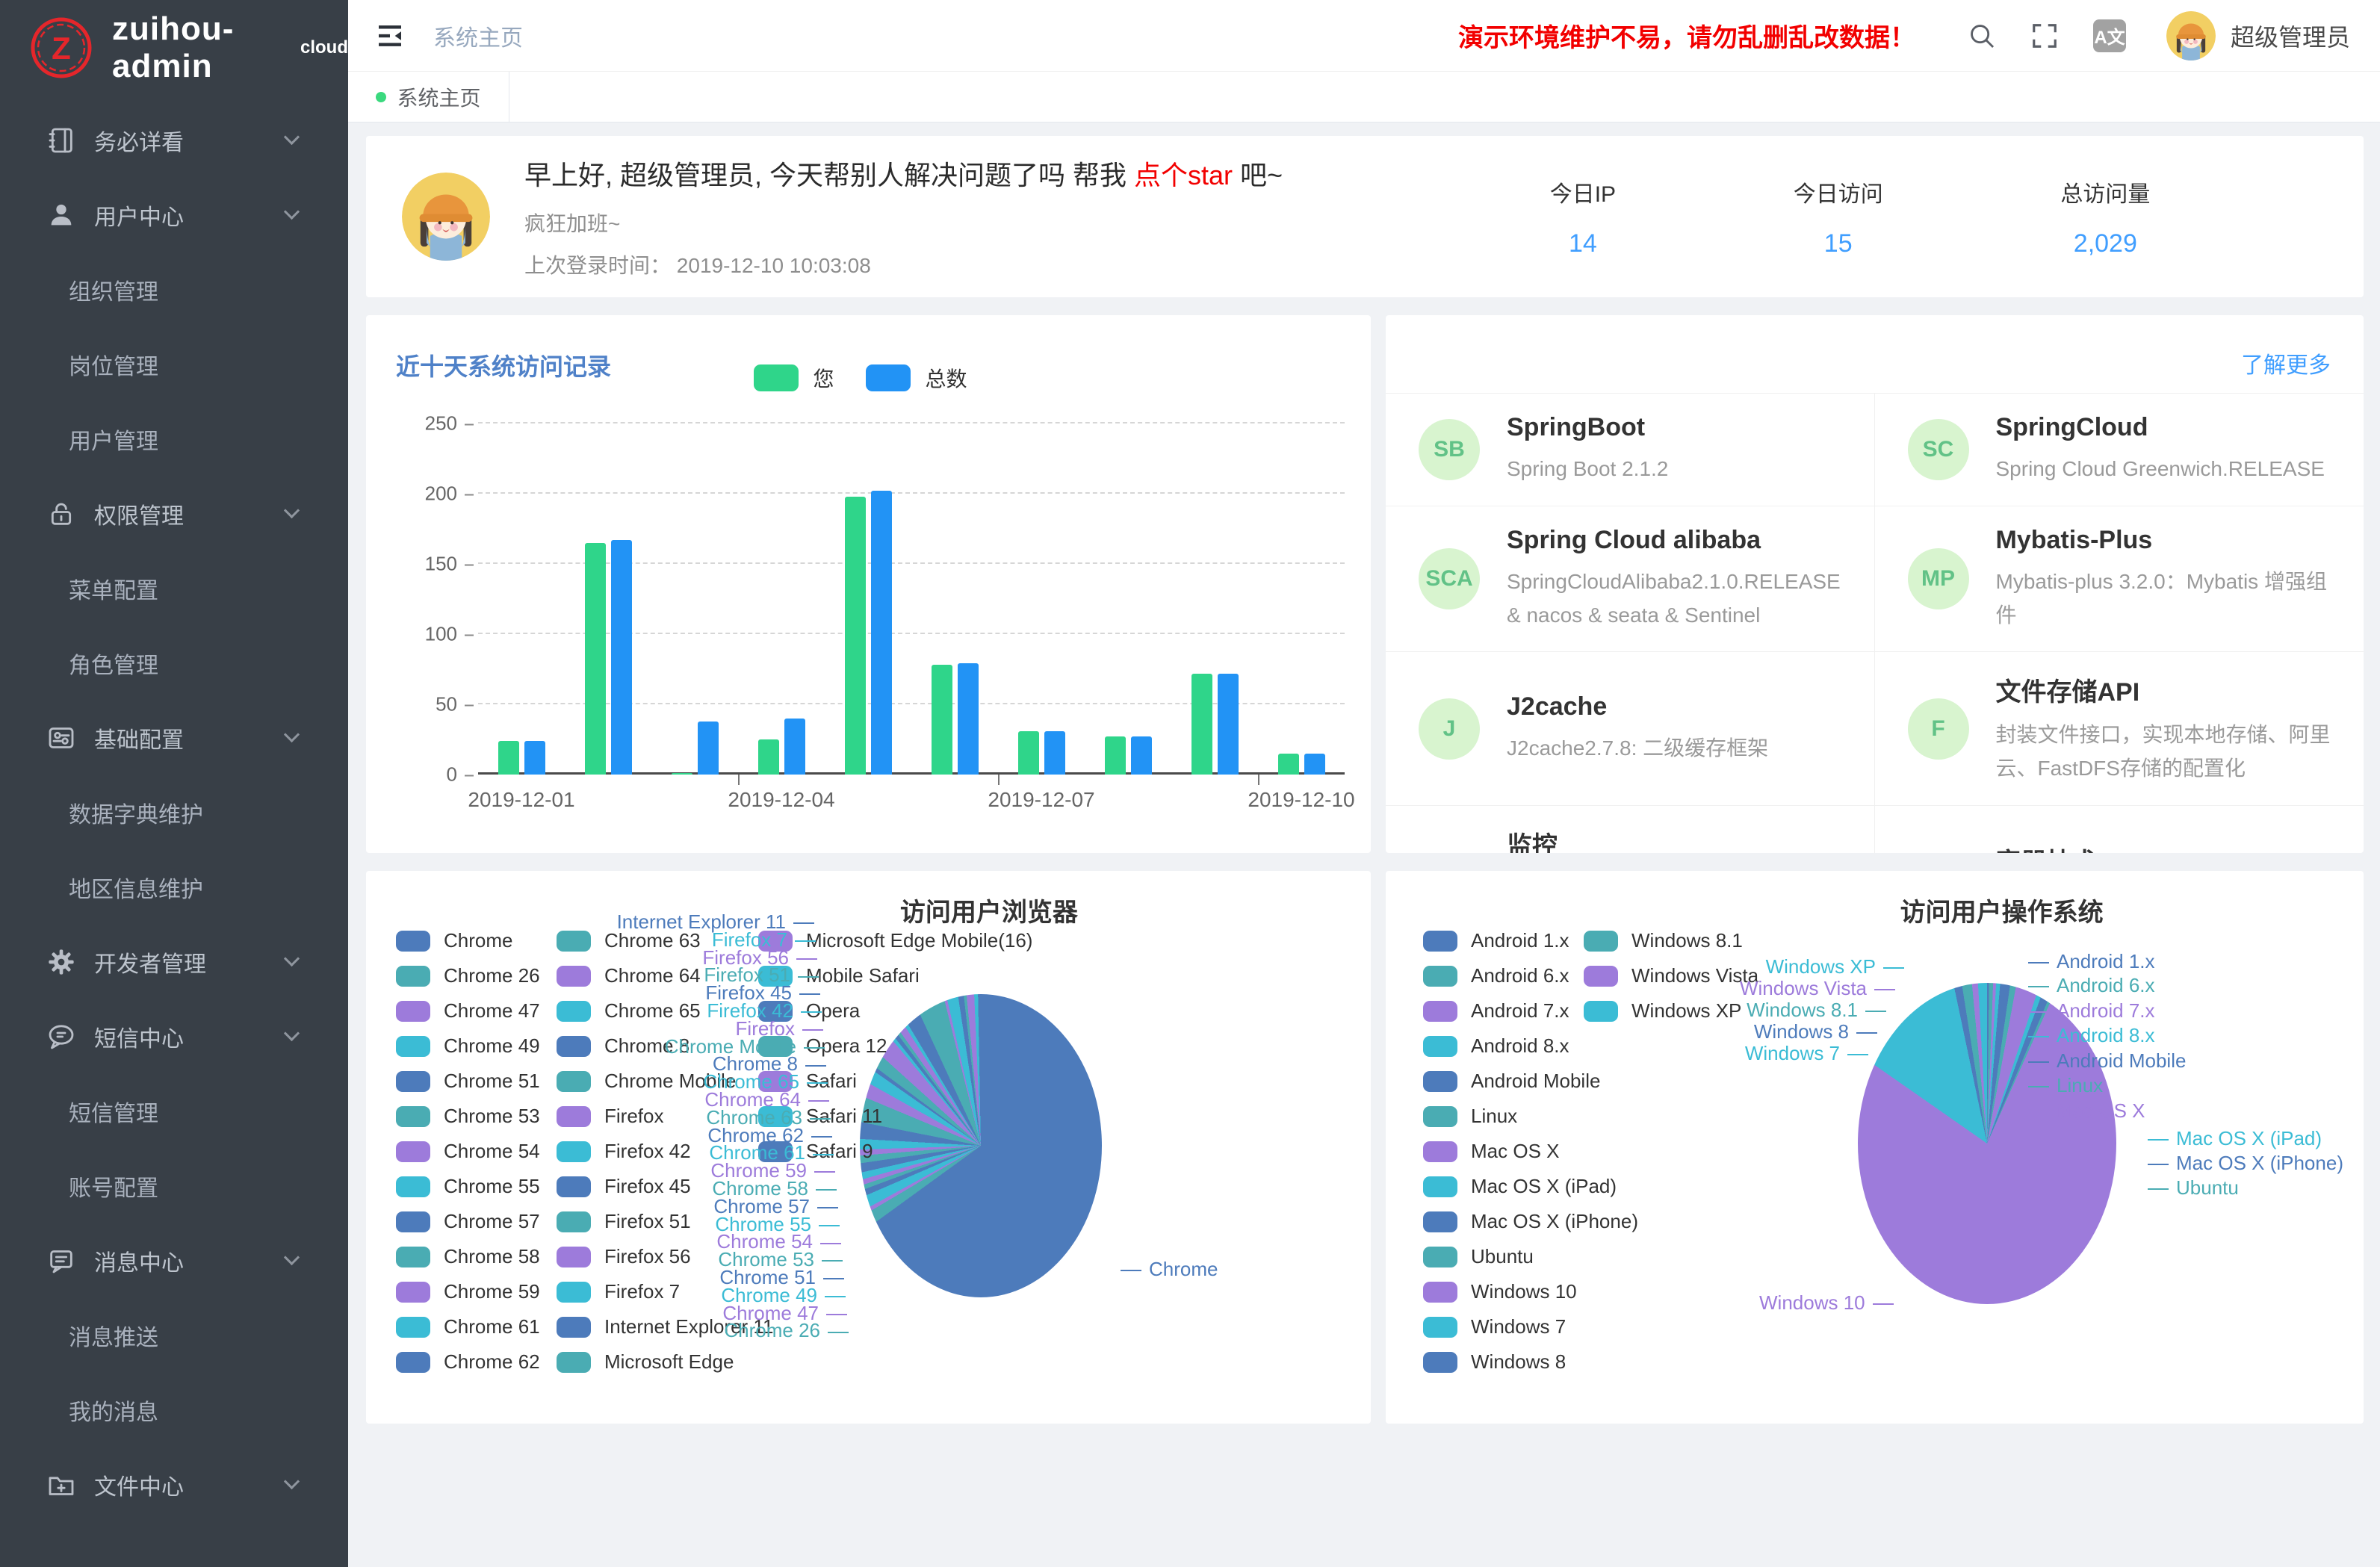 The image size is (2380, 1567). Describe the element at coordinates (476, 1116) in the screenshot. I see `legend-item: Chrome 53` at that location.